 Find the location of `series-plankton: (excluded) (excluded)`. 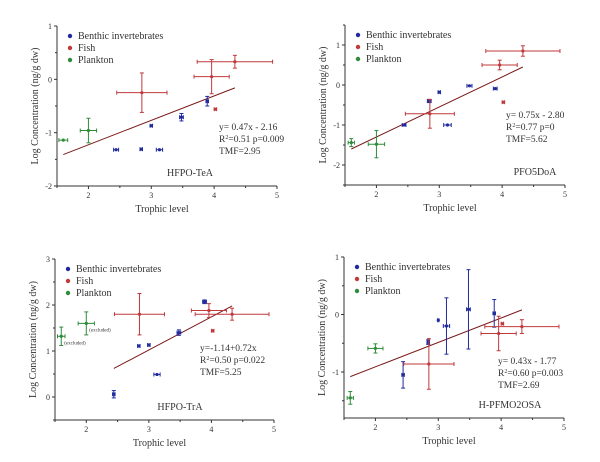

series-plankton: (excluded) (excluded) is located at coordinates (84, 328).